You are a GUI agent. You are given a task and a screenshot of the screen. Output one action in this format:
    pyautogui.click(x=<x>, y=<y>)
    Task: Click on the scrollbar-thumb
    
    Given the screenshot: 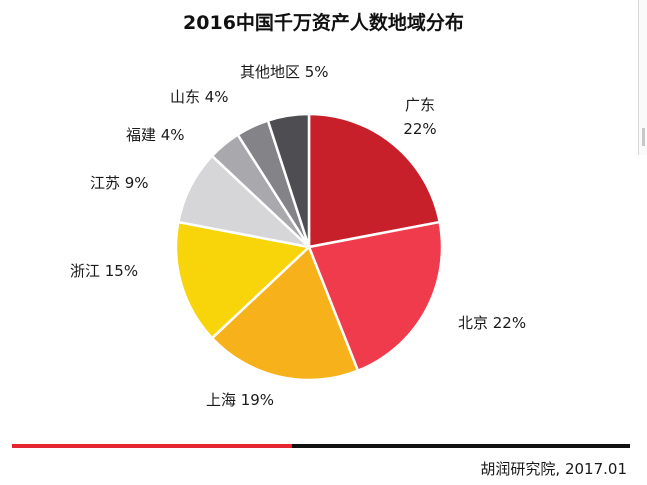 What is the action you would take?
    pyautogui.click(x=643, y=137)
    